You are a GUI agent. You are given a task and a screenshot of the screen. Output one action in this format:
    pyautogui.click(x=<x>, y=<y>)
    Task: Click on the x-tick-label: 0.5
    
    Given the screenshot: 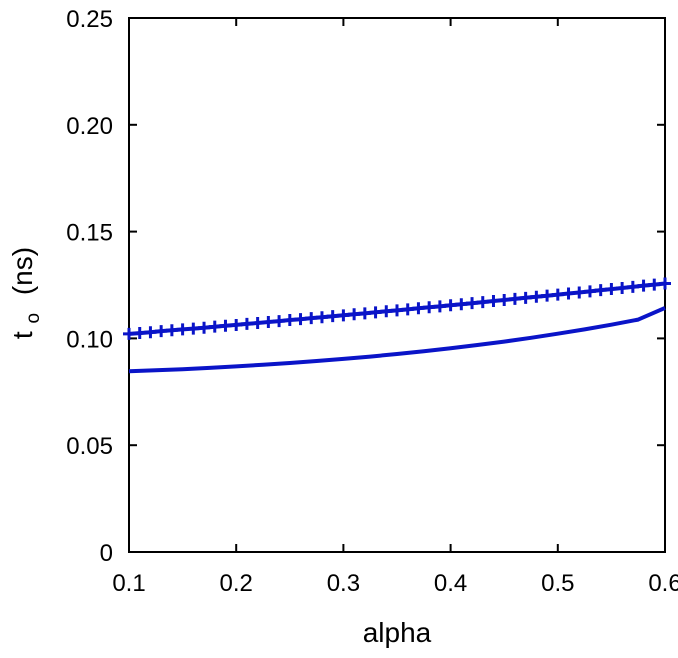 What is the action you would take?
    pyautogui.click(x=557, y=583)
    